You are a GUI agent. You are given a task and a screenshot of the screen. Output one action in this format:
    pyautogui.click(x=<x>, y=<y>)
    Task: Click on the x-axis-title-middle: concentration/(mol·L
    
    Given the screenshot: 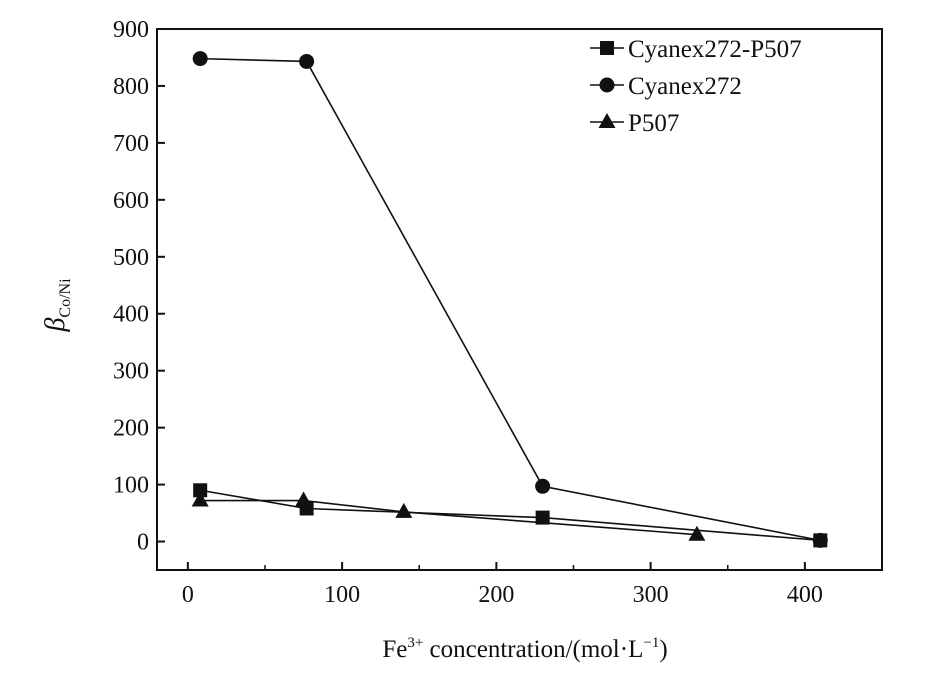 What is the action you would take?
    pyautogui.click(x=533, y=649)
    